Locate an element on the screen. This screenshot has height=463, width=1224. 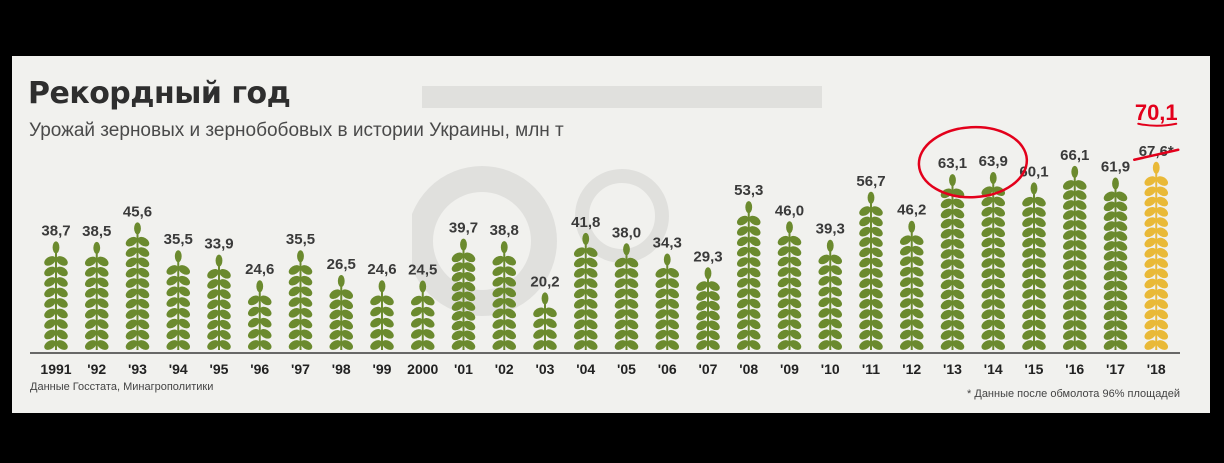
value-label: 41,8 is located at coordinates (585, 222).